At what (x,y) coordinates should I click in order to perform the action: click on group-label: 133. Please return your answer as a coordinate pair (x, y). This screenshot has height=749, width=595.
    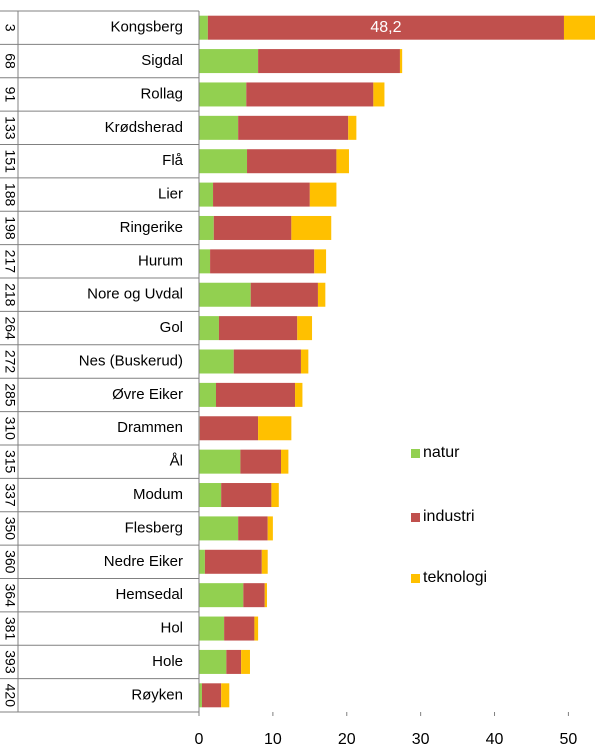
    Looking at the image, I should click on (10, 128).